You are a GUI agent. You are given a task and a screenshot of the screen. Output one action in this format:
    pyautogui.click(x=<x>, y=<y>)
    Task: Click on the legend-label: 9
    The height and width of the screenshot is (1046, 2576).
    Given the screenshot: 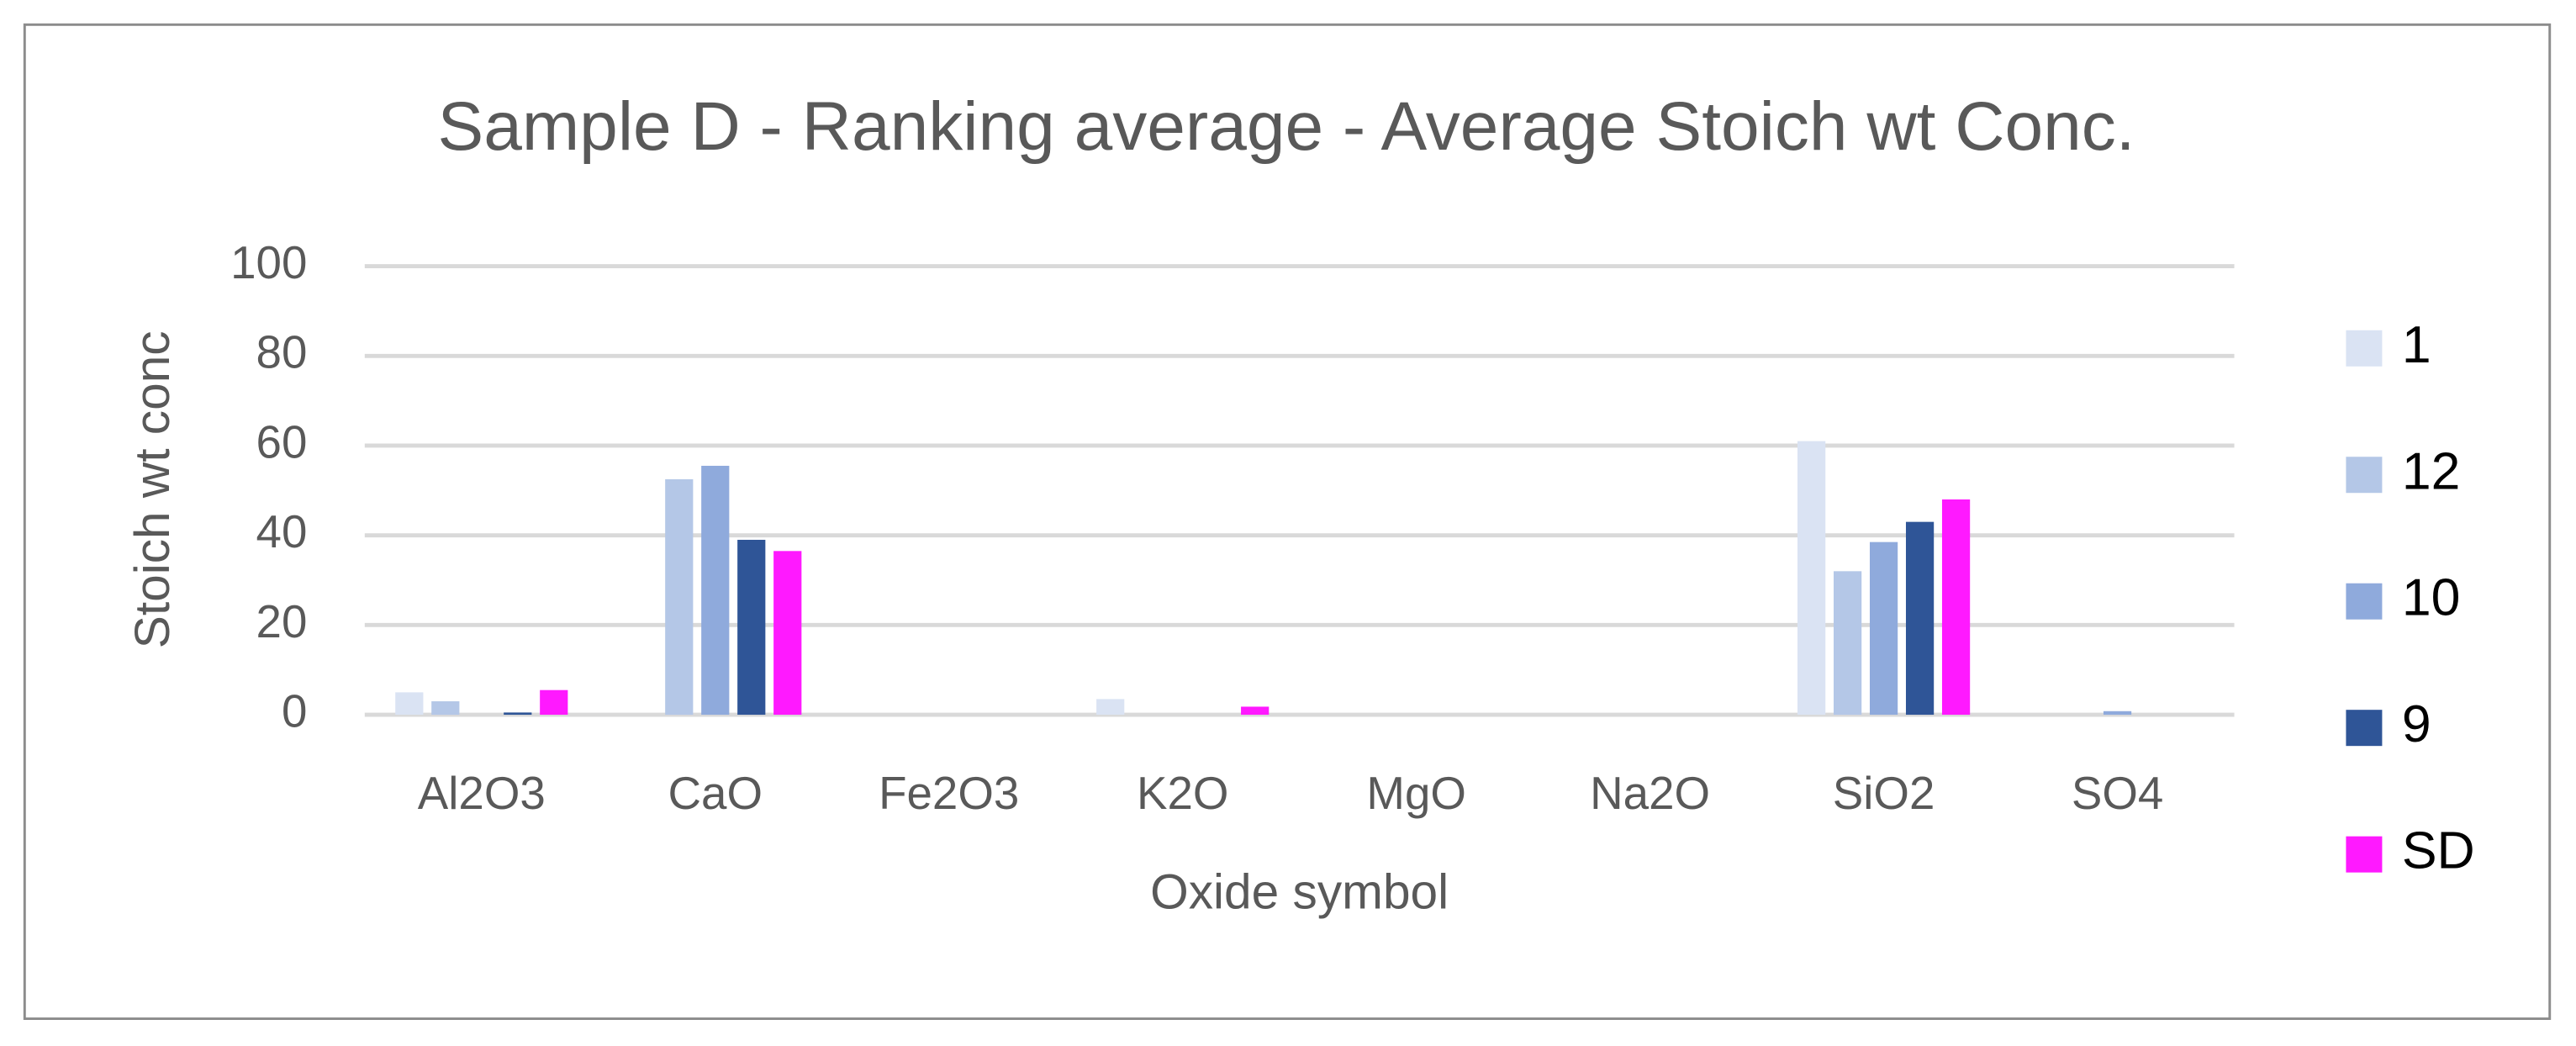 What is the action you would take?
    pyautogui.click(x=2416, y=724)
    